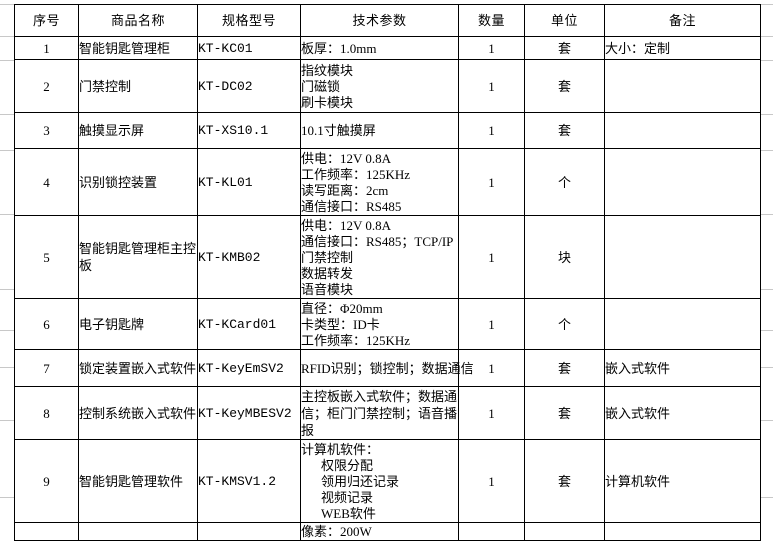 The height and width of the screenshot is (541, 773). I want to click on cell-index: 3, so click(46, 130).